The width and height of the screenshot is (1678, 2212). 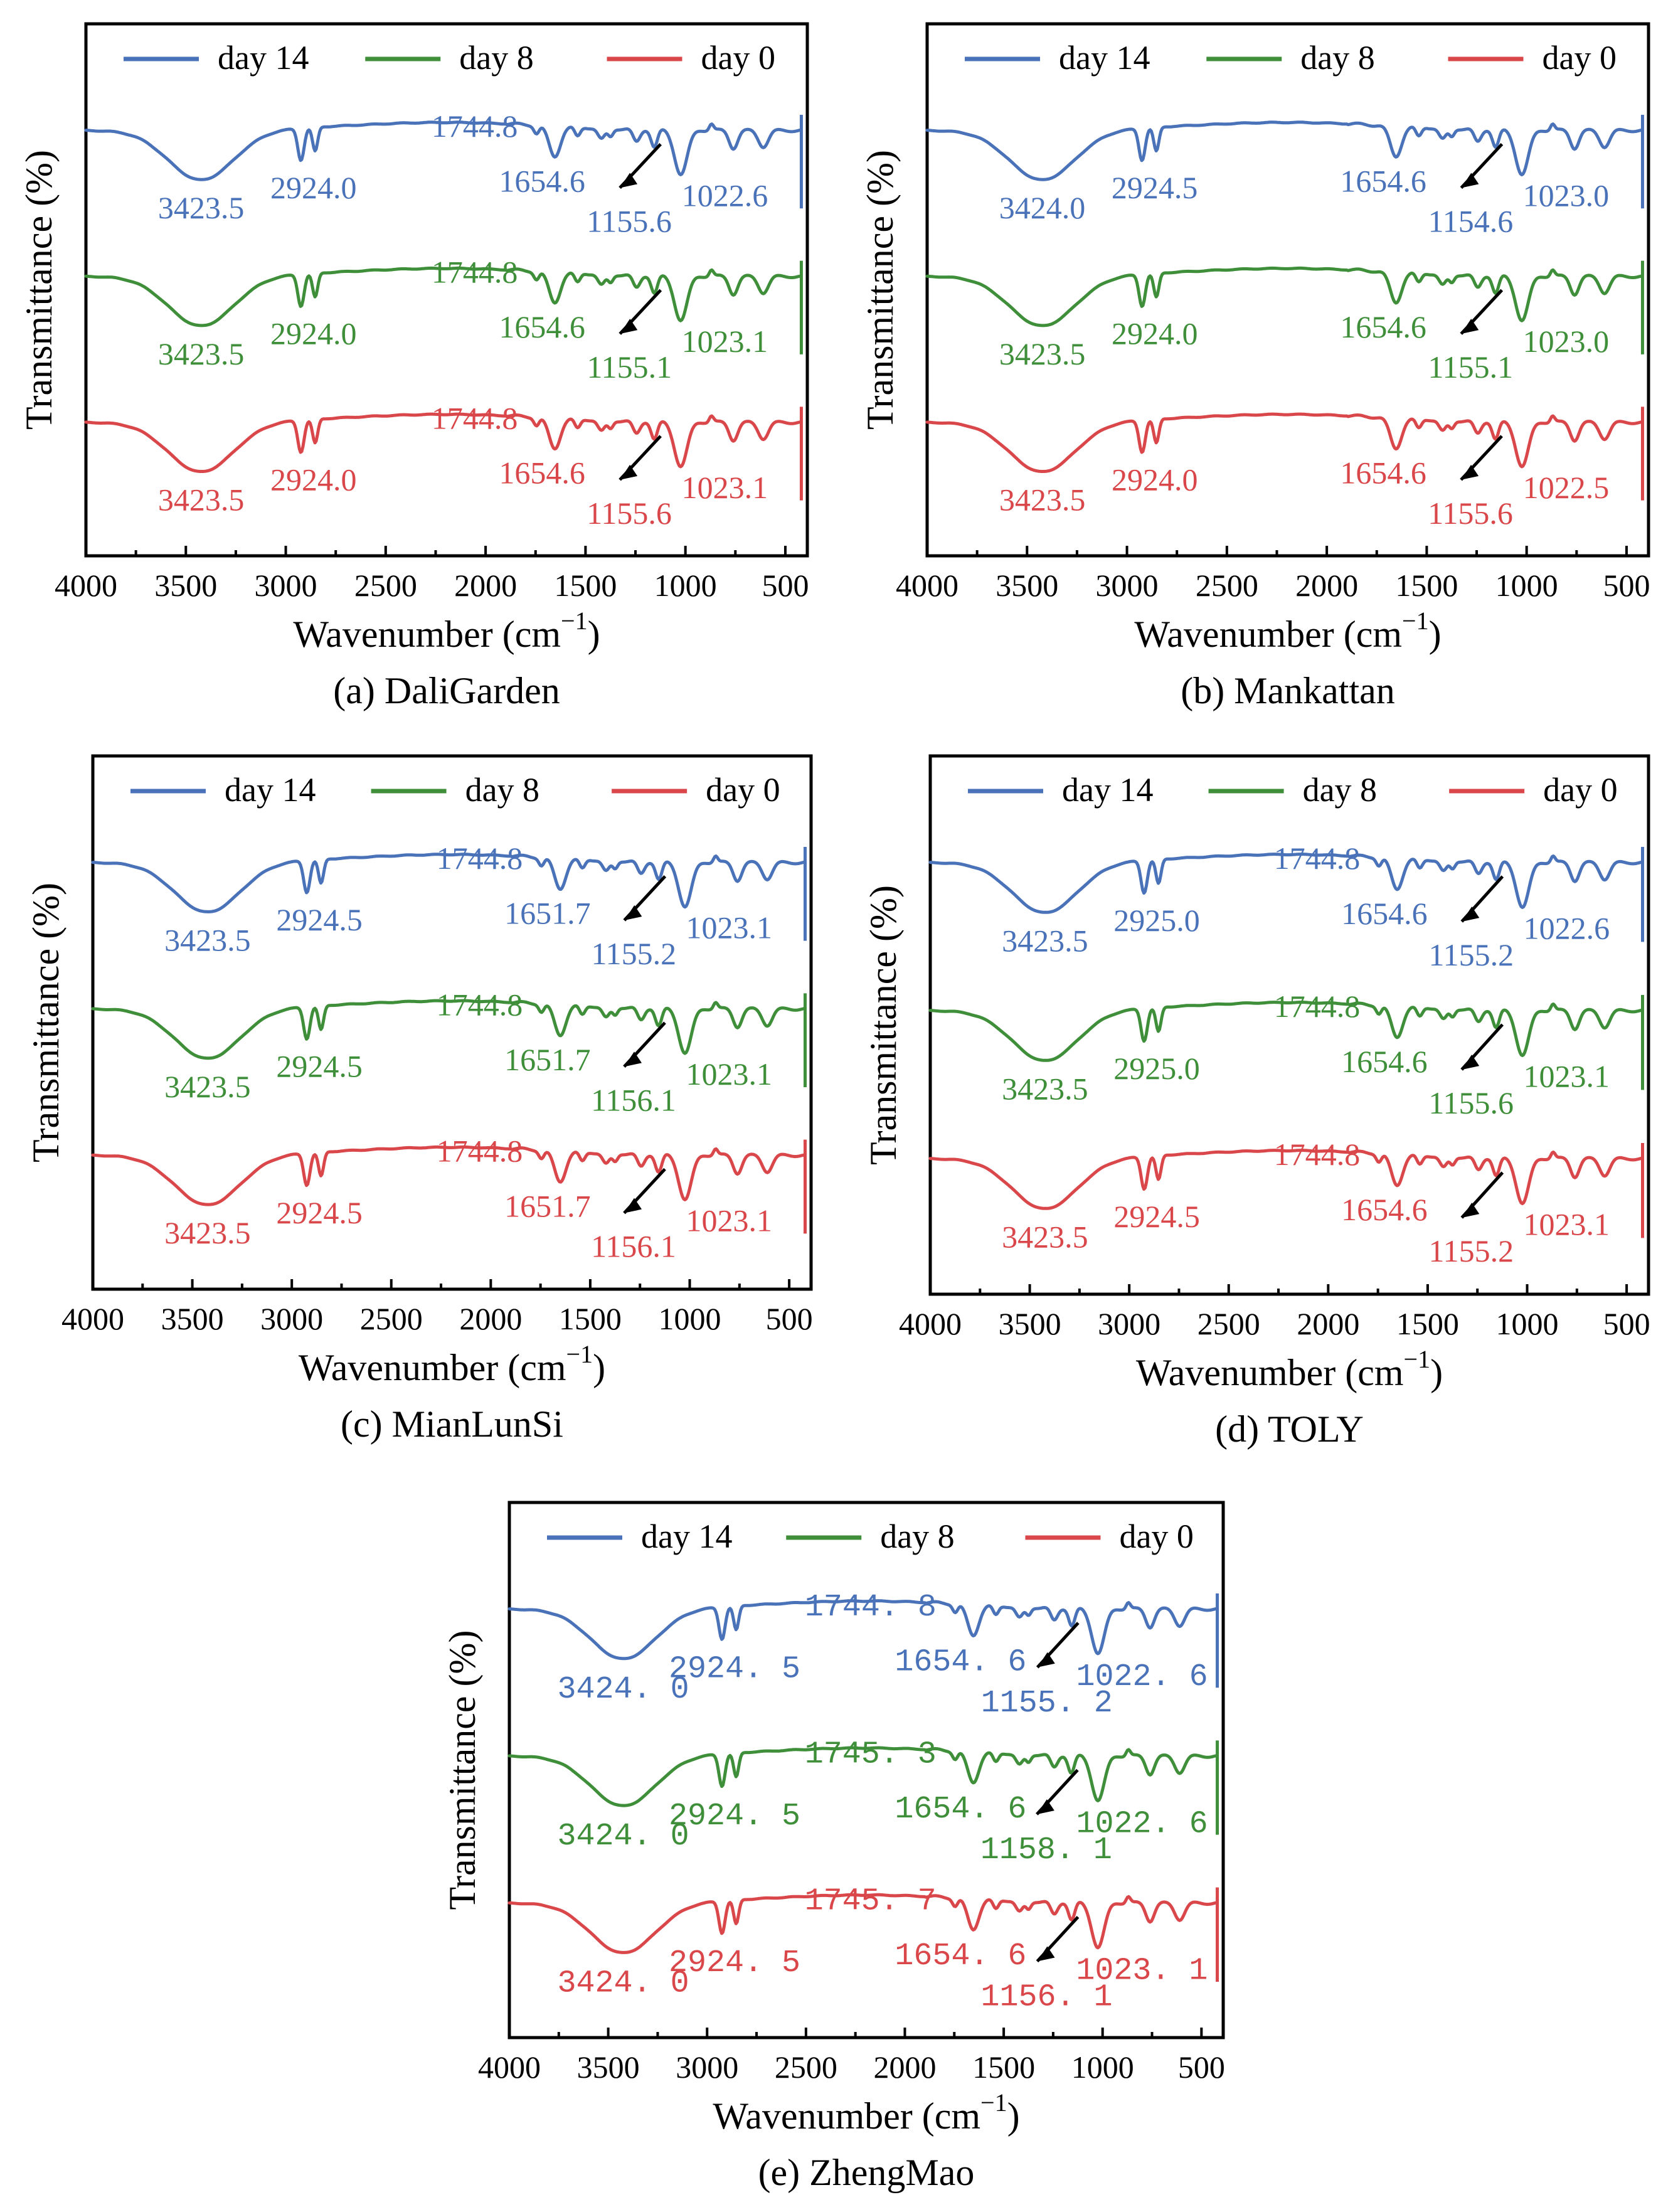 What do you see at coordinates (866, 2172) in the screenshot?
I see `panel-caption: (e) ZhengMao` at bounding box center [866, 2172].